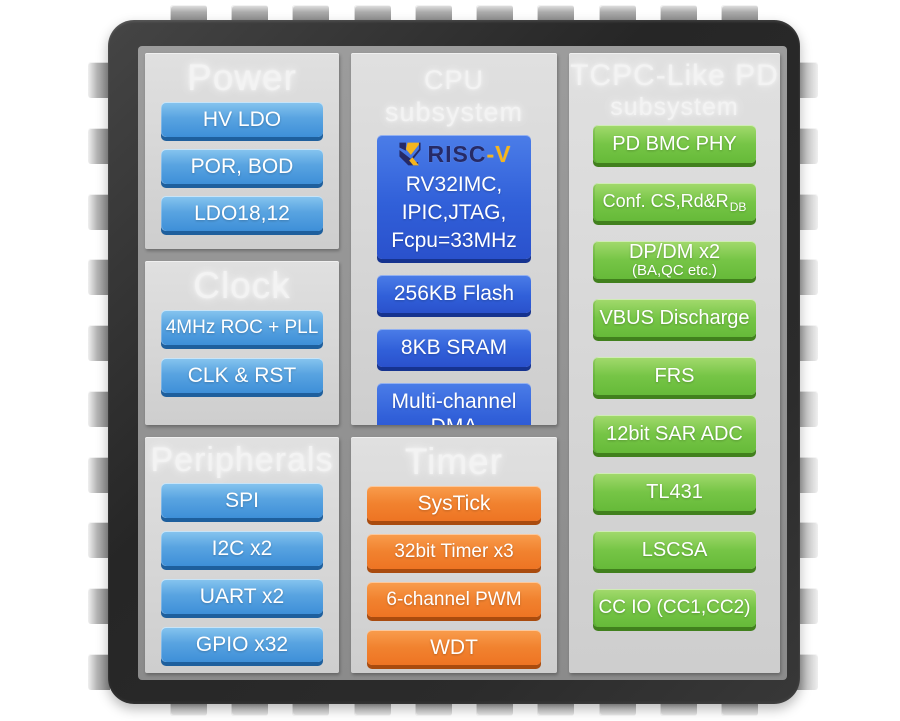 This screenshot has height=721, width=900. I want to click on block-32bit-timer-x3: 32bit Timer x3, so click(454, 552).